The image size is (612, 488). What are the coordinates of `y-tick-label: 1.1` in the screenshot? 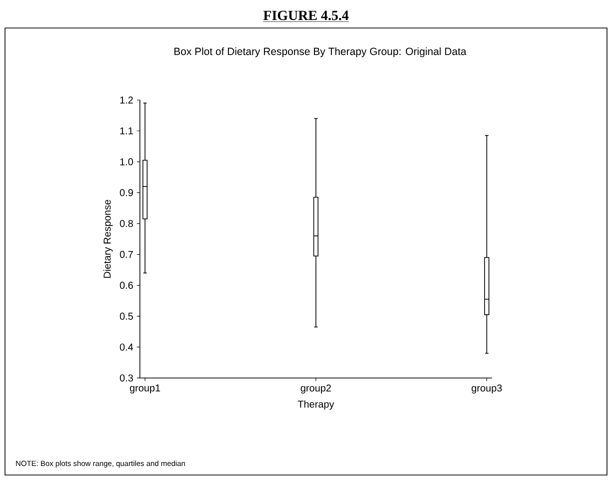 It's located at (126, 130).